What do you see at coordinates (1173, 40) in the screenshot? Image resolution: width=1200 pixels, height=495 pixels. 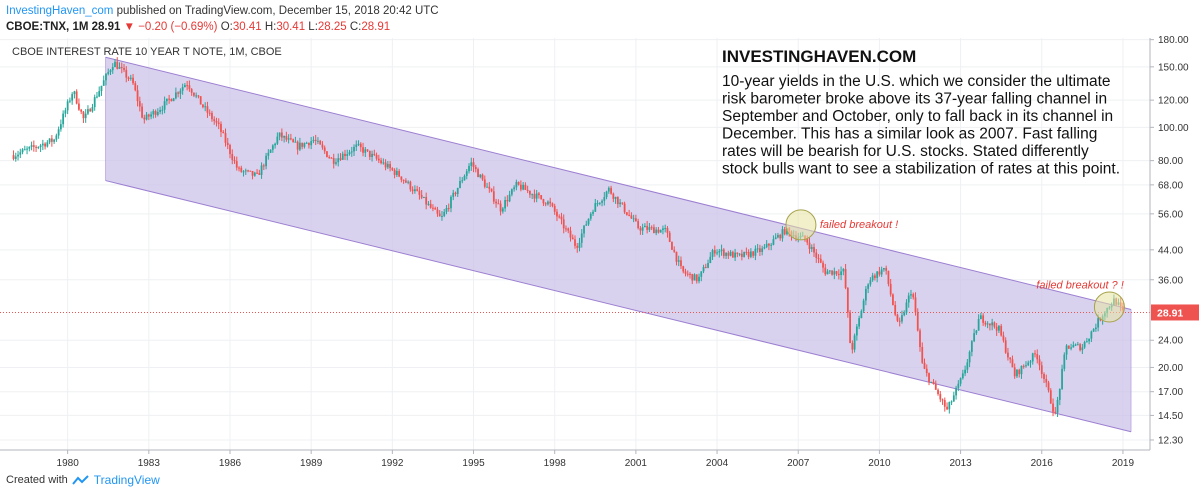 I see `y-tick-label: 180.00` at bounding box center [1173, 40].